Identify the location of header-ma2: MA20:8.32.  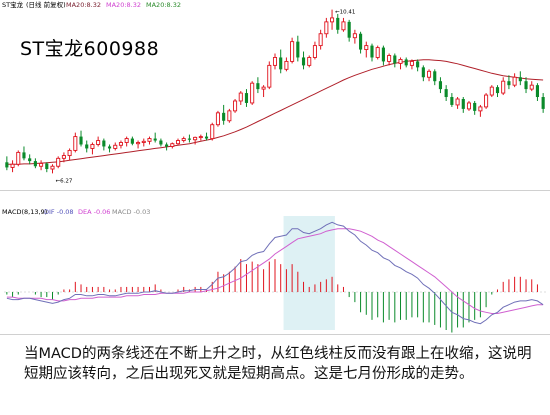
(123, 5).